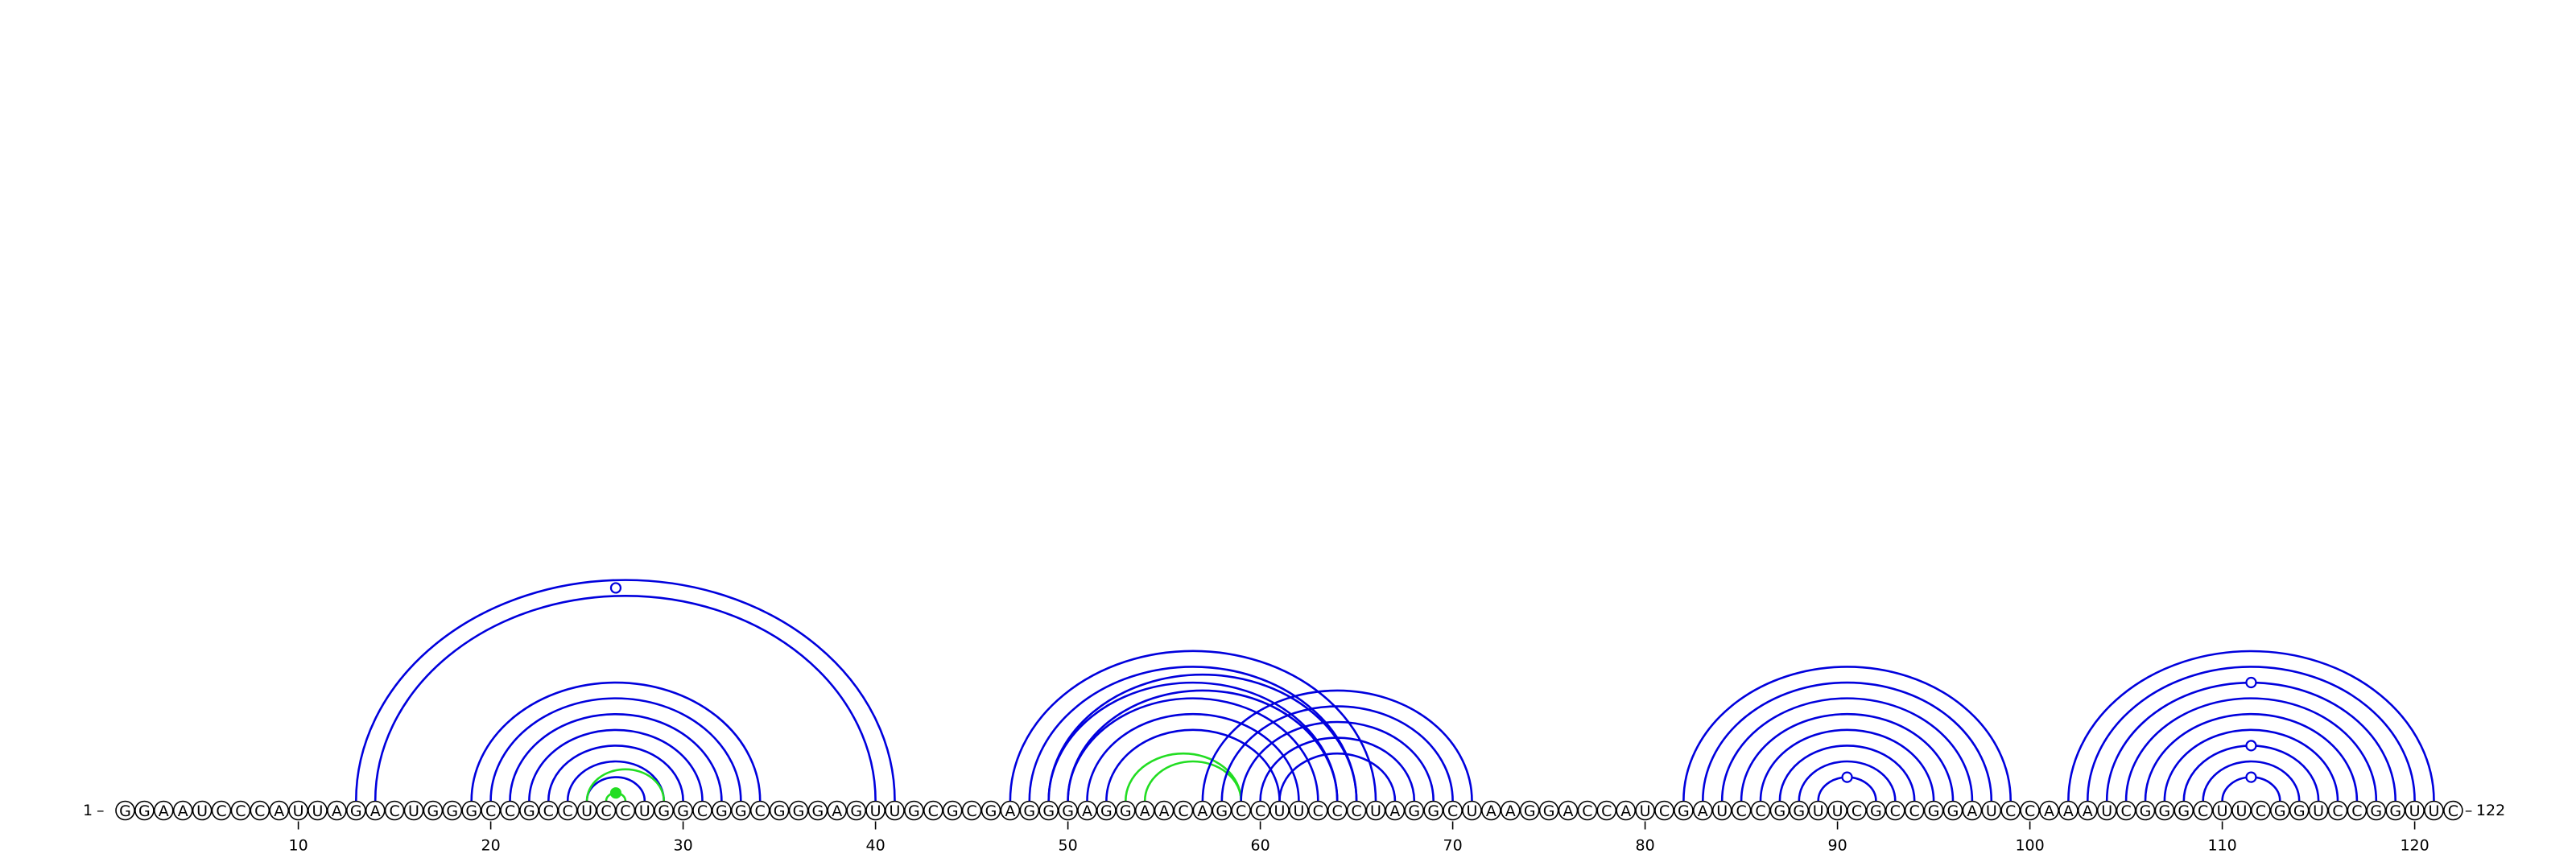 Image resolution: width=2576 pixels, height=858 pixels. I want to click on sequence-backbone: 1 – – 122, so click(1294, 811).